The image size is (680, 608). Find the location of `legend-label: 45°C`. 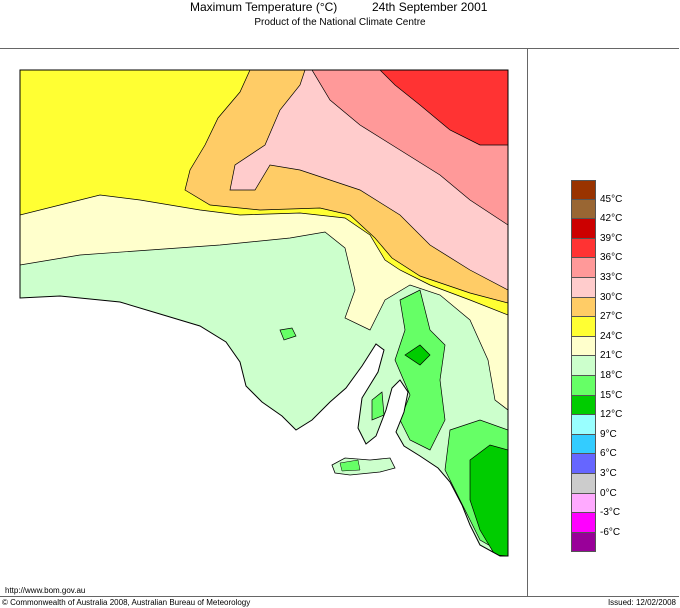

legend-label: 45°C is located at coordinates (611, 199).